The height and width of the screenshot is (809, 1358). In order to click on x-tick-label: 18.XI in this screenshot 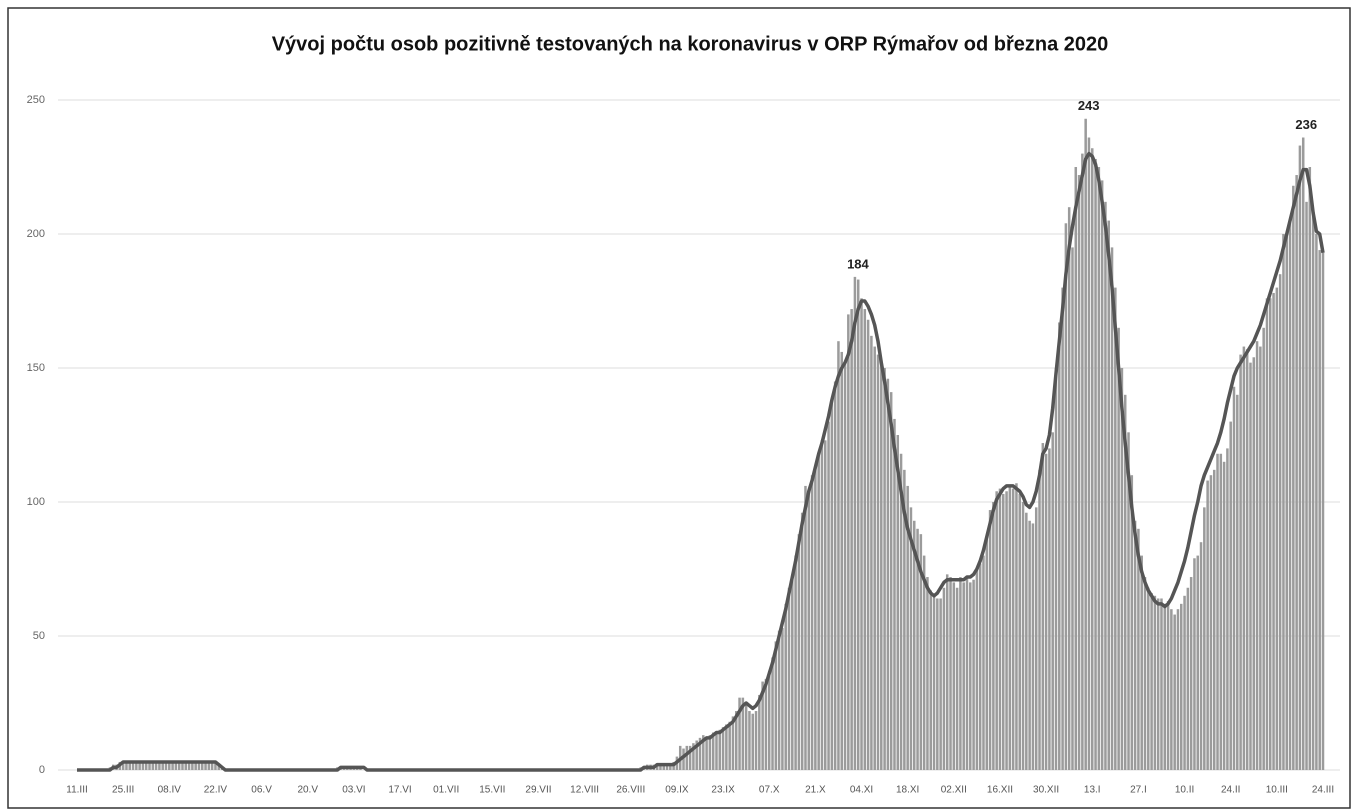, I will do `click(907, 790)`.